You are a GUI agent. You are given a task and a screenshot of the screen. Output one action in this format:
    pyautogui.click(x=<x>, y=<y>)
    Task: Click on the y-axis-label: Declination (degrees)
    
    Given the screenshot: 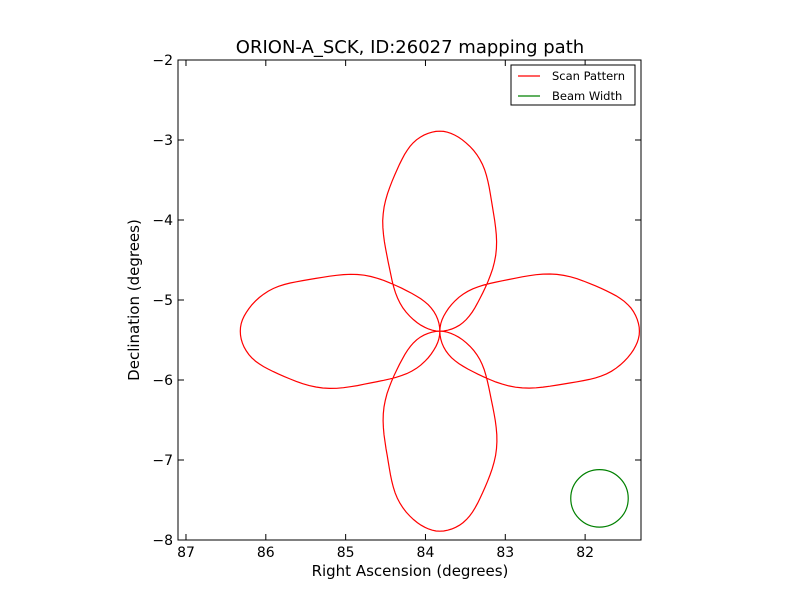 What is the action you would take?
    pyautogui.click(x=134, y=300)
    